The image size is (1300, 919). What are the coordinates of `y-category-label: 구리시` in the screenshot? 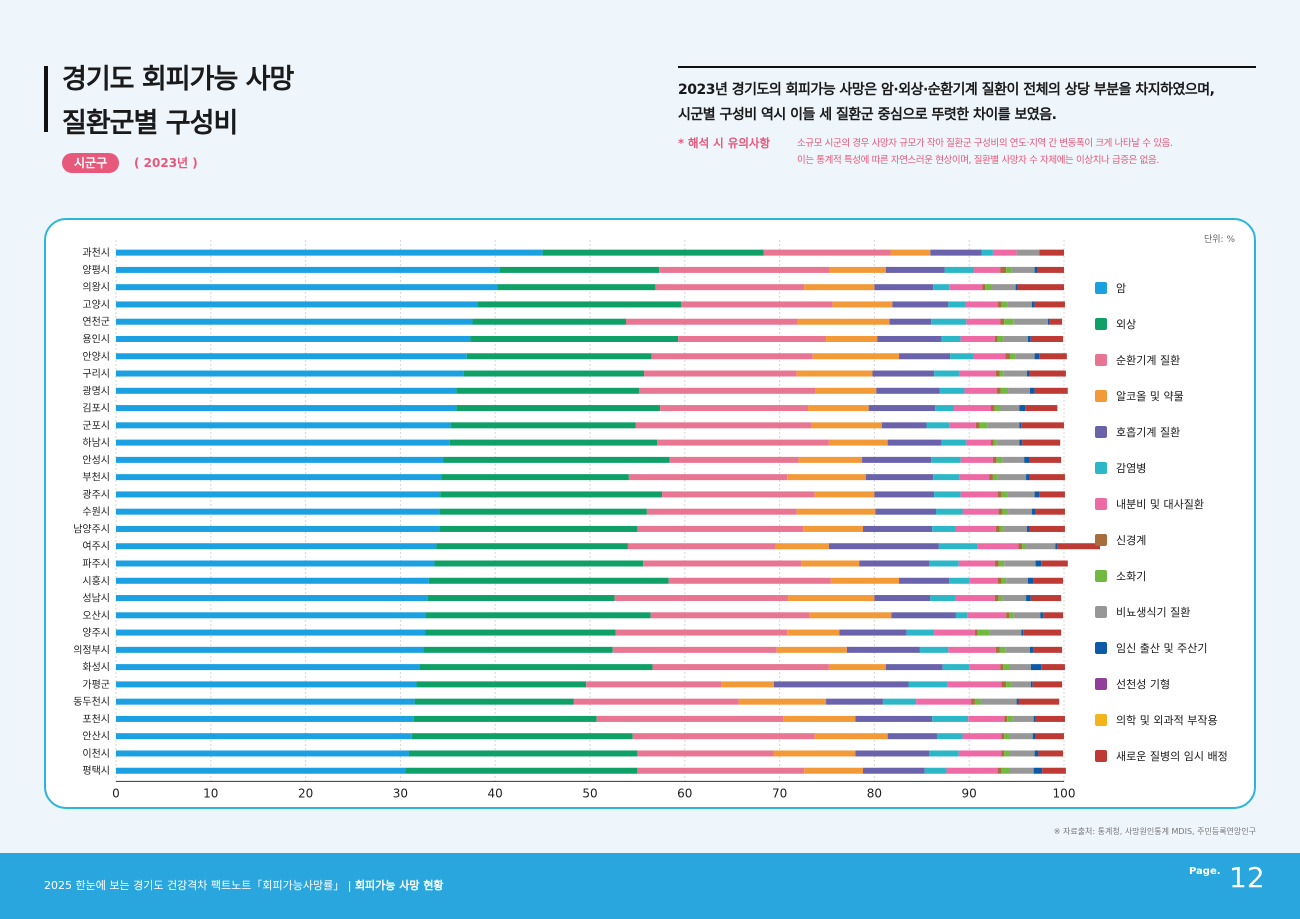 It's located at (96, 374).